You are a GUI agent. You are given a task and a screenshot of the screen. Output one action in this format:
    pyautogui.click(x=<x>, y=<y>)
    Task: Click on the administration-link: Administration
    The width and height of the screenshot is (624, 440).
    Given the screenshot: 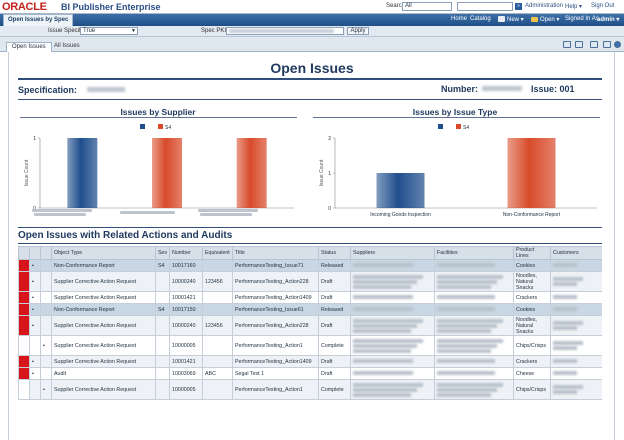 What is the action you would take?
    pyautogui.click(x=544, y=6)
    